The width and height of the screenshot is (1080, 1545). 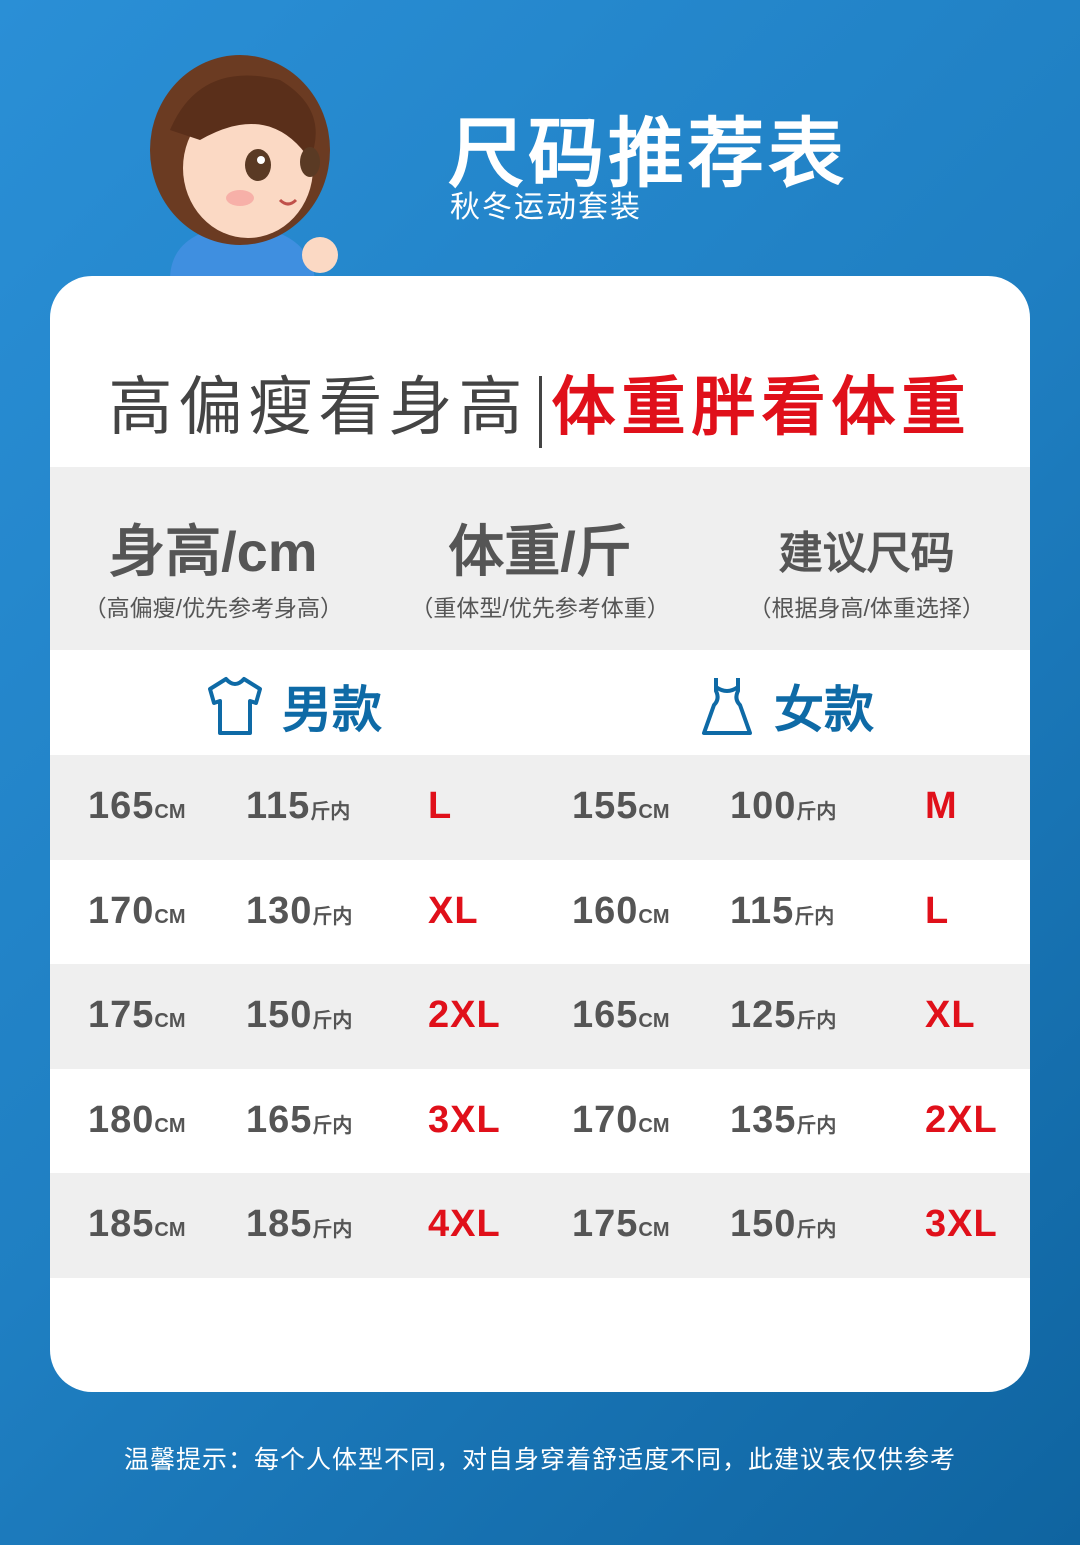 I want to click on men-label: 男款, so click(x=294, y=706).